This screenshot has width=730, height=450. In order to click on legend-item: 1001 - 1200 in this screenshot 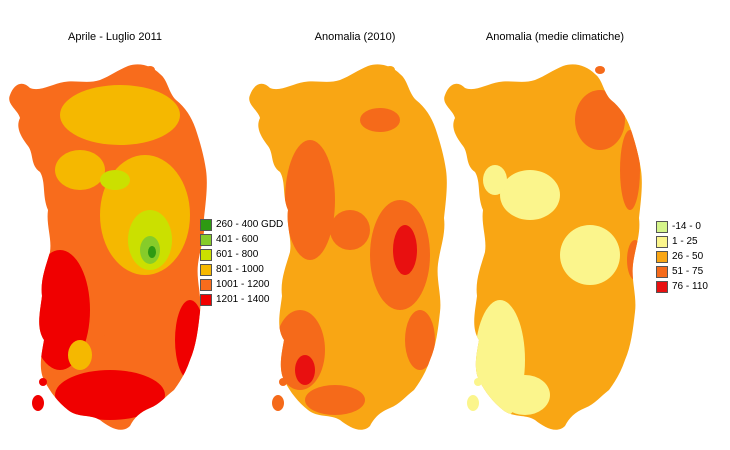, I will do `click(234, 284)`.